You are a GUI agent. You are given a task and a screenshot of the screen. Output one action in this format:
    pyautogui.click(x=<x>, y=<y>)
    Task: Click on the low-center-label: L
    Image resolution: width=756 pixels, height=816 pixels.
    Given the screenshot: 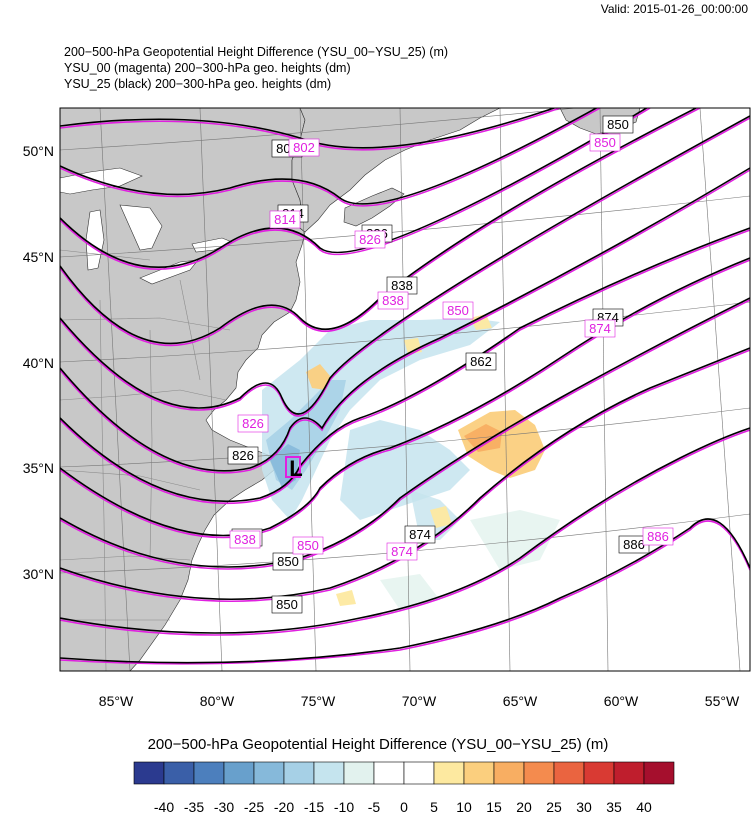 What is the action you would take?
    pyautogui.click(x=295, y=468)
    